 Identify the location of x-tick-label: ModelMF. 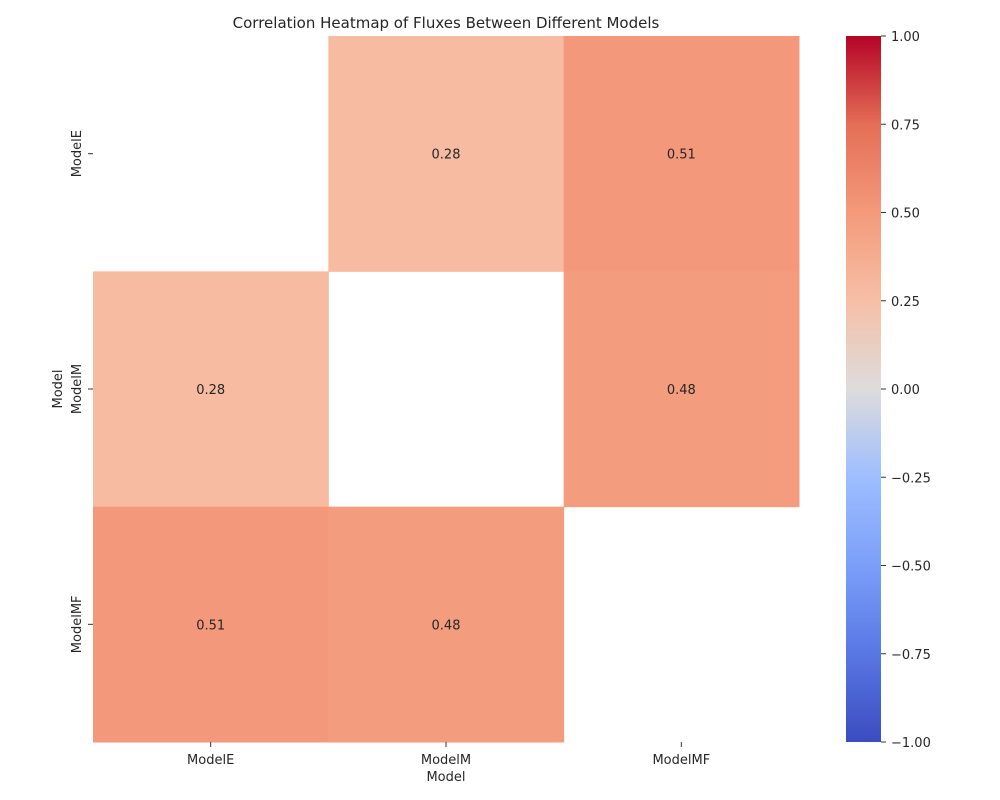
(681, 760).